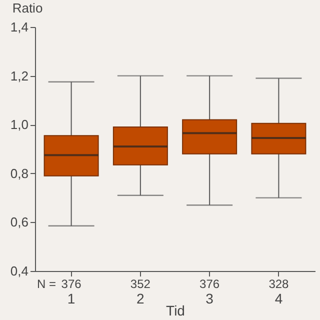  I want to click on x-tick-label: 1, so click(71, 298).